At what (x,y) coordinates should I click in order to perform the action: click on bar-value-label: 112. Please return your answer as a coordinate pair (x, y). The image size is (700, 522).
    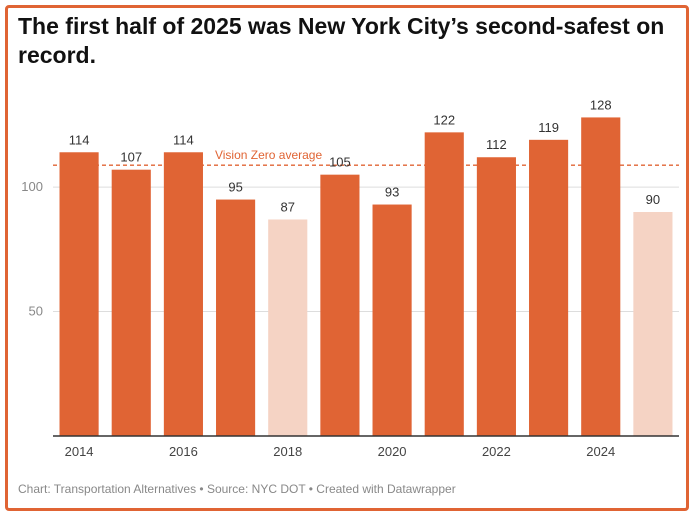
    Looking at the image, I should click on (496, 144).